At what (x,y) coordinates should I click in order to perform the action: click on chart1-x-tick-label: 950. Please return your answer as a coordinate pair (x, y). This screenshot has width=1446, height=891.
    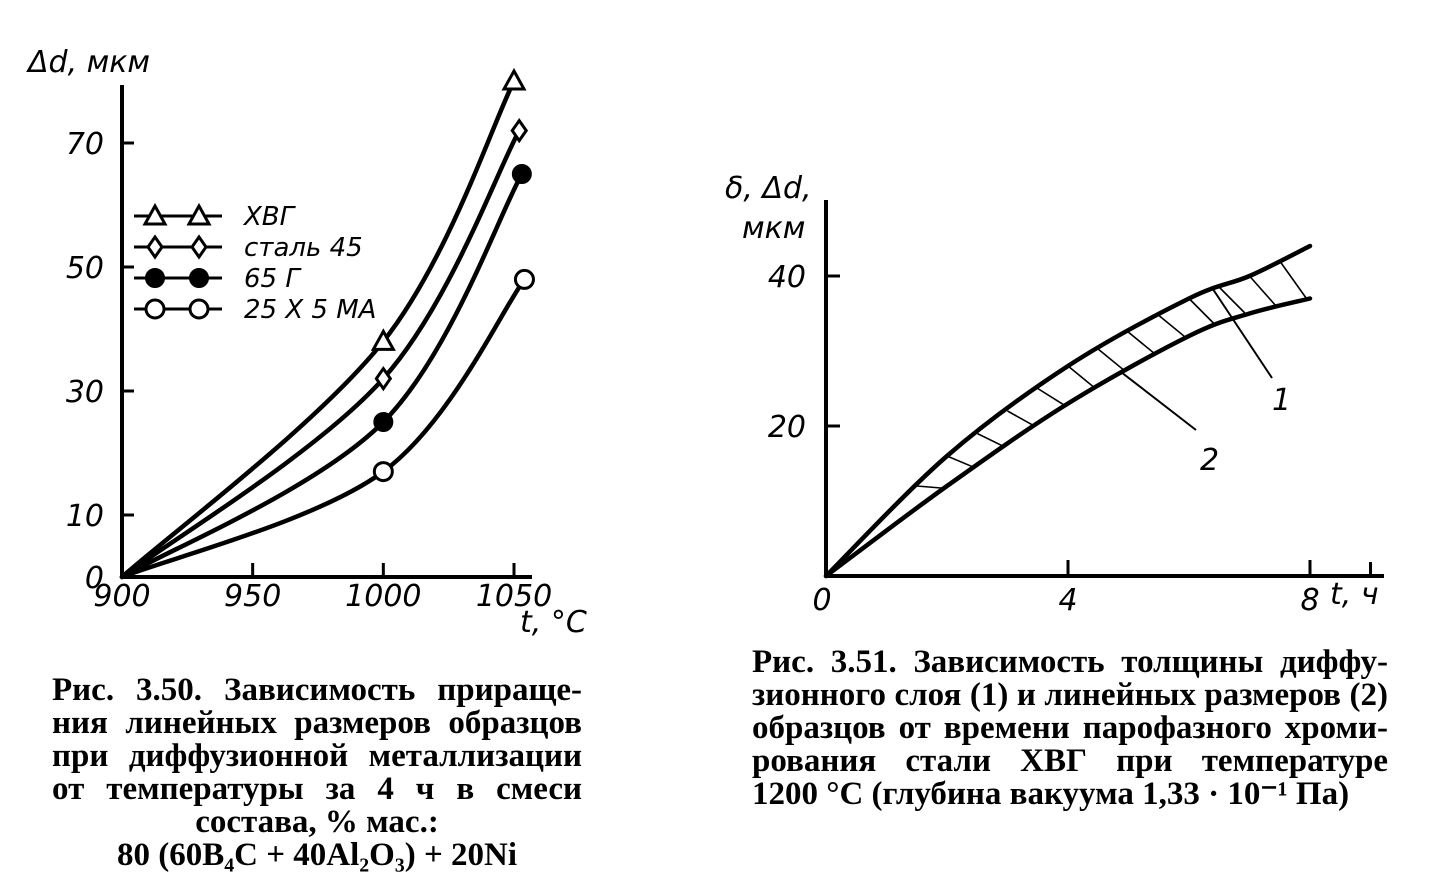
    Looking at the image, I should click on (252, 596).